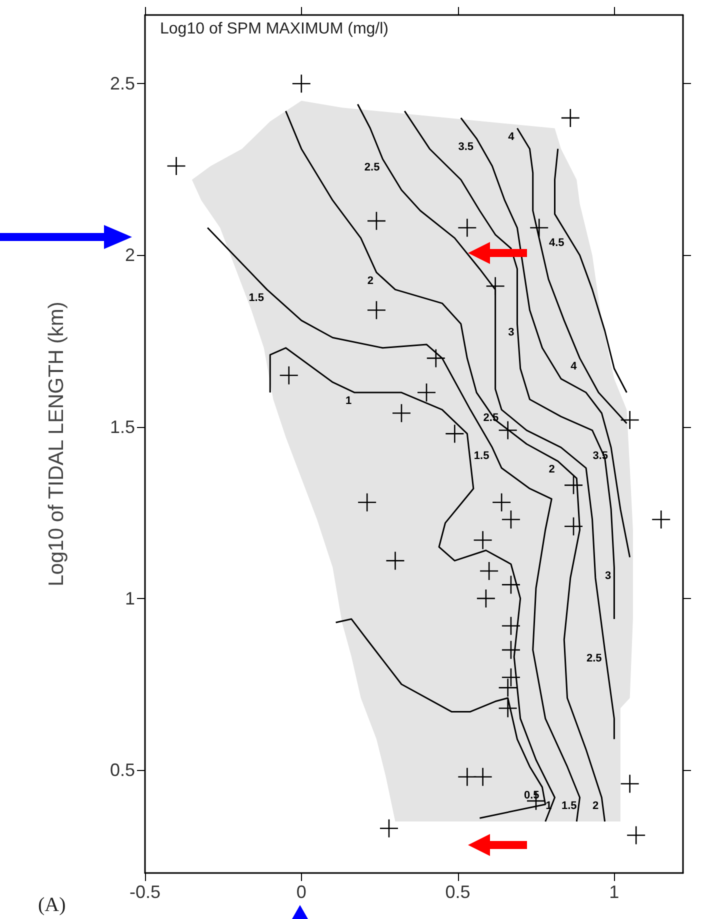 This screenshot has width=706, height=919. I want to click on annotation: 1, so click(348, 401).